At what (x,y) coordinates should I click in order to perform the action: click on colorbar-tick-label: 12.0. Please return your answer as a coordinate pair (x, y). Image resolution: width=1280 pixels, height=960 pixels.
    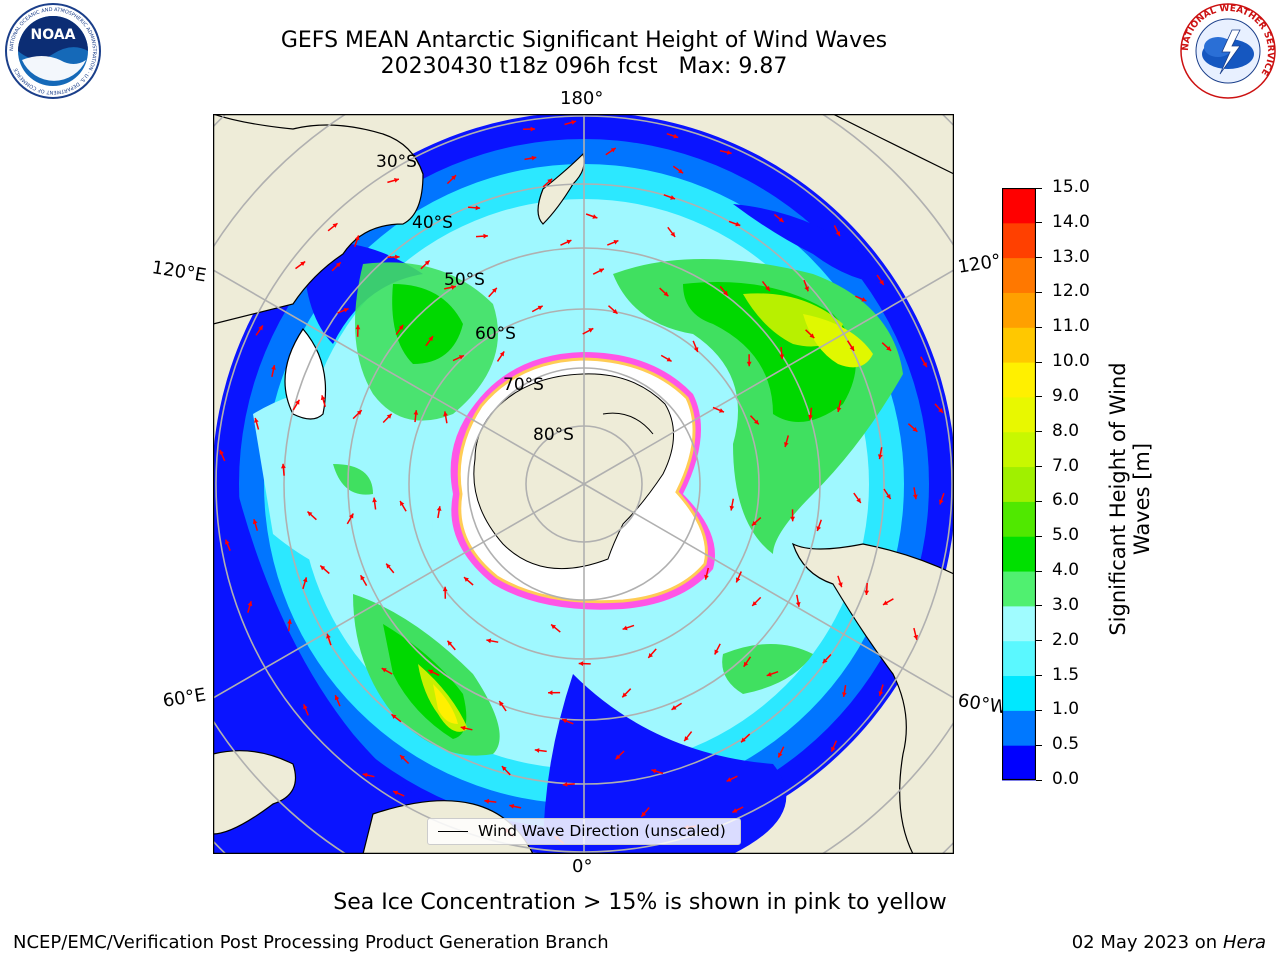
    Looking at the image, I should click on (1071, 291).